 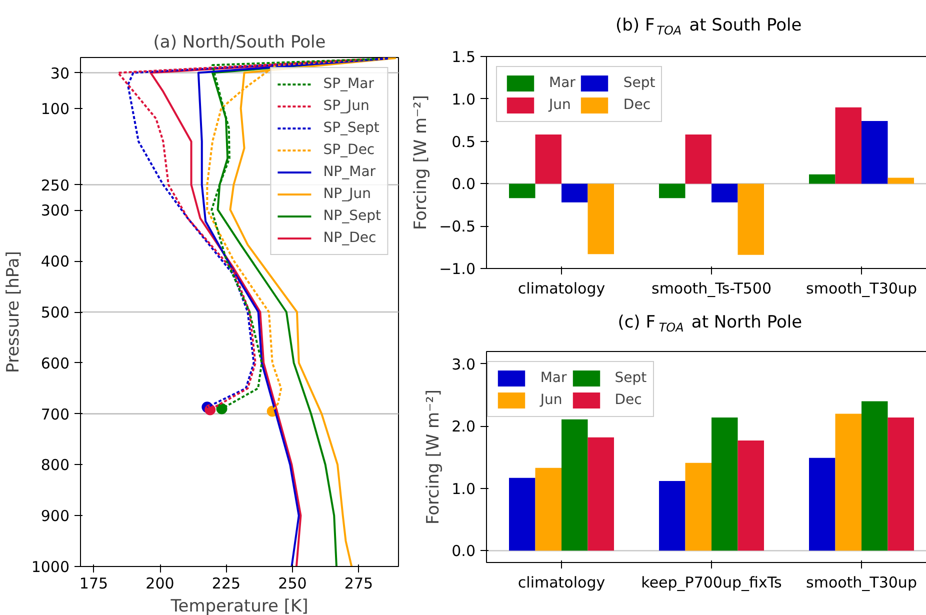 What do you see at coordinates (55, 313) in the screenshot?
I see `y-tick-label: 500` at bounding box center [55, 313].